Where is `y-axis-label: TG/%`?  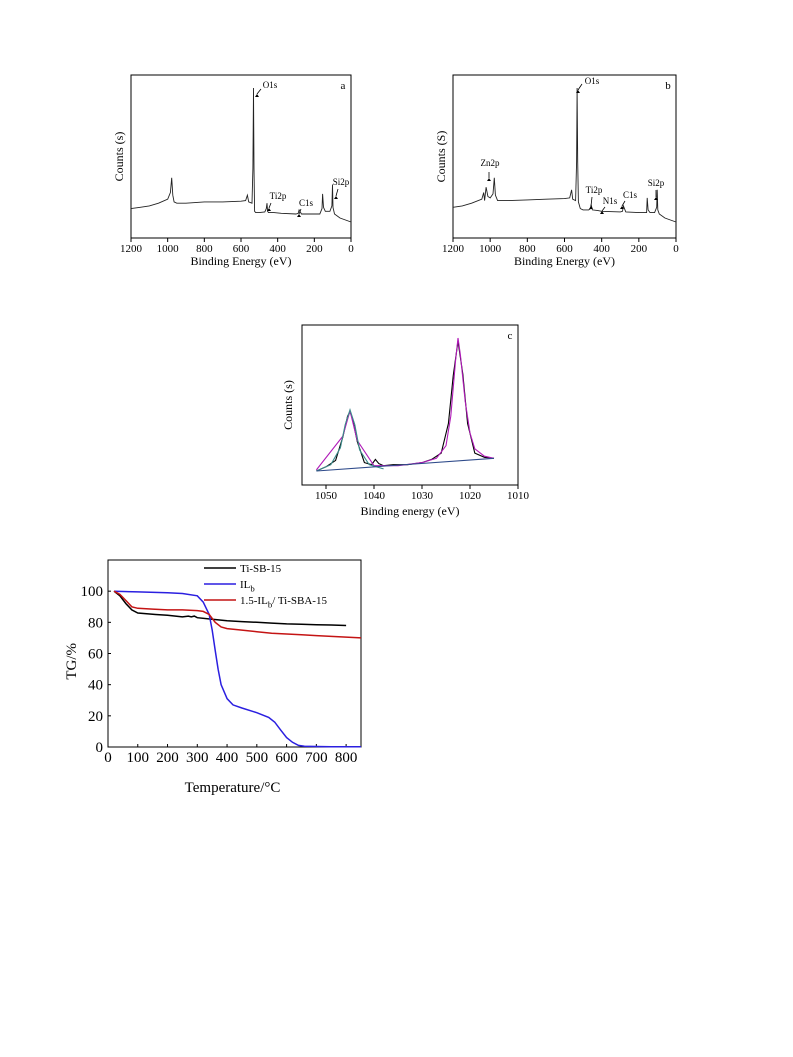
y-axis-label: TG/% is located at coordinates (72, 661).